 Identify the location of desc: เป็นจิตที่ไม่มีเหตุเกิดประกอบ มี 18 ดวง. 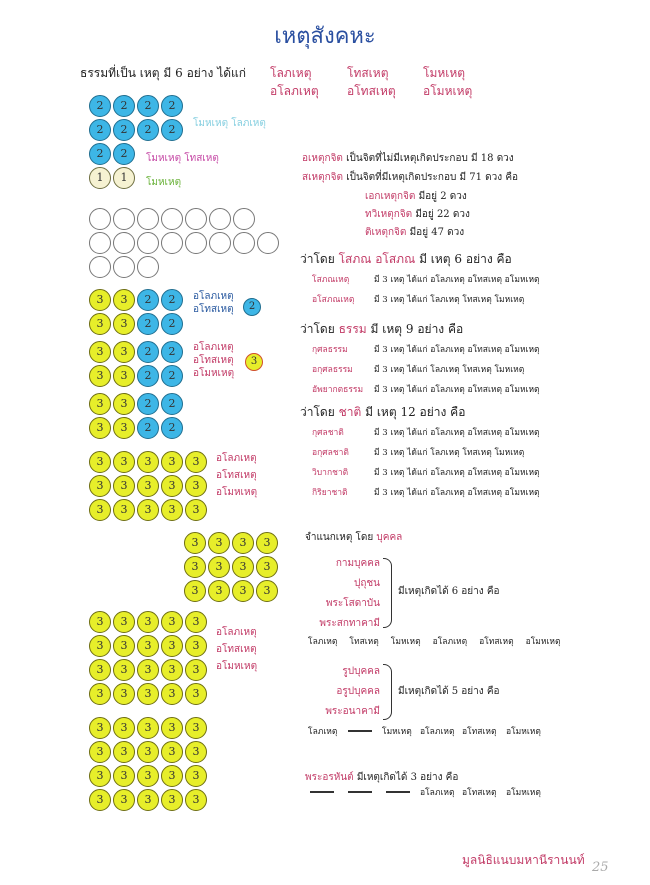
(430, 158).